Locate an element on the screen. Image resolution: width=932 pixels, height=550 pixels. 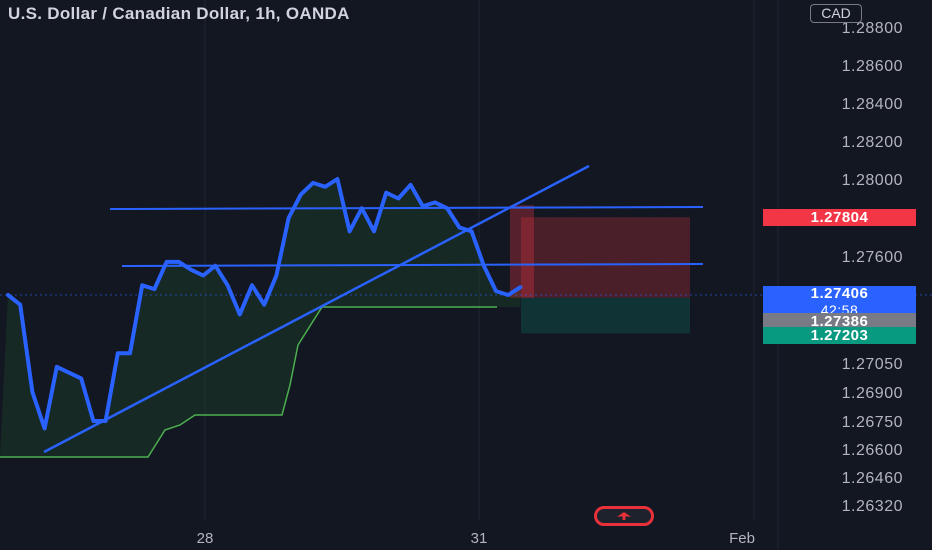
chart-title: U.S. Dollar / Canadian Dollar, 1h, OANDA is located at coordinates (179, 13).